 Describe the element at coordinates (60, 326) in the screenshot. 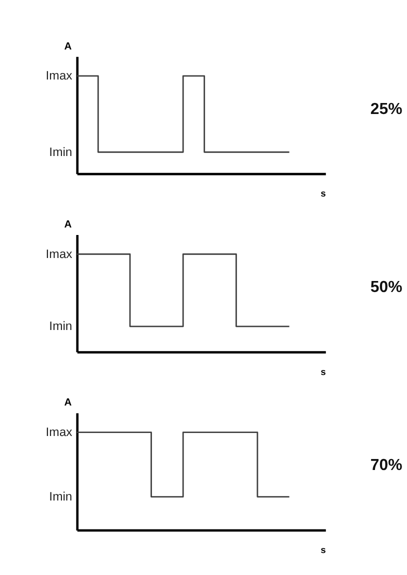

I see `text: Imin` at that location.